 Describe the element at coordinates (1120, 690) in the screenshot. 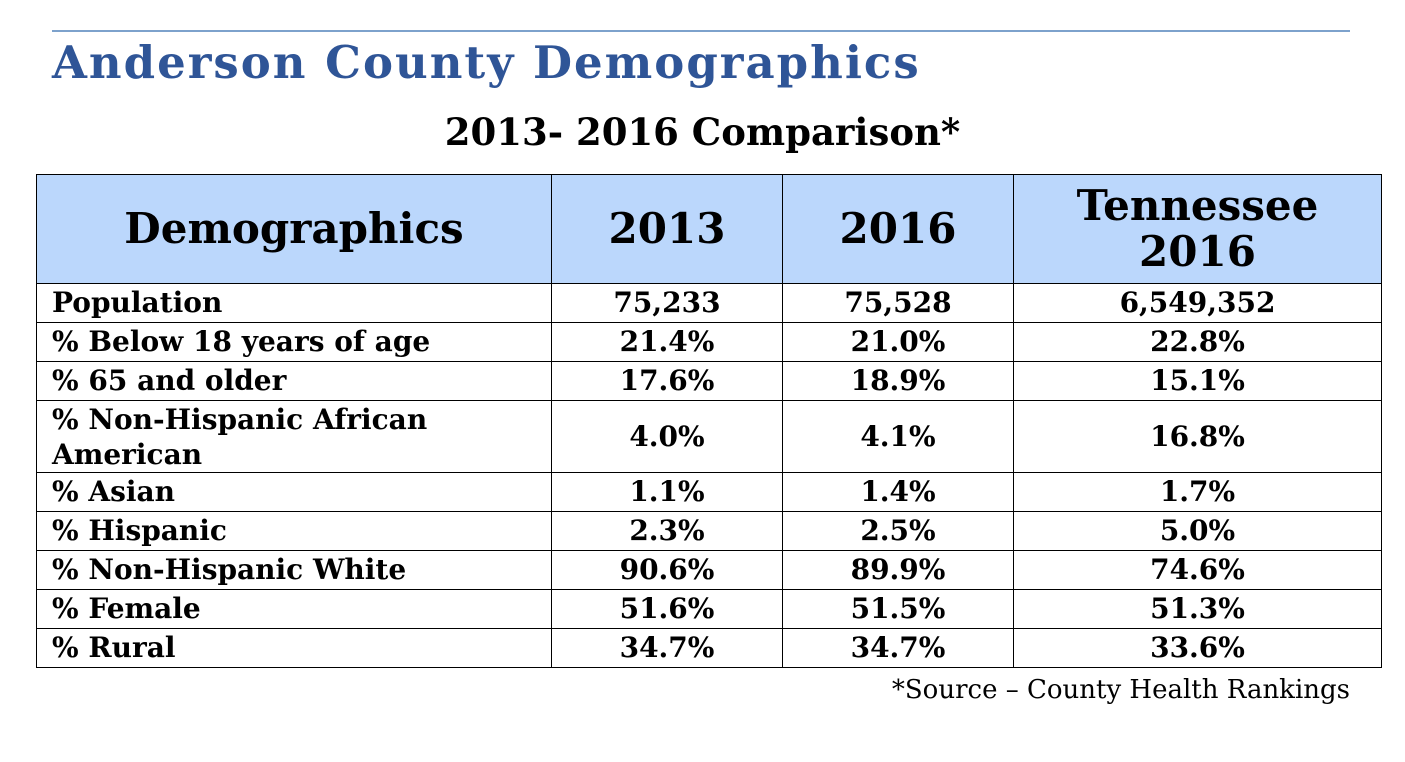

I see `source-note: *Source – County Health Rankings` at that location.